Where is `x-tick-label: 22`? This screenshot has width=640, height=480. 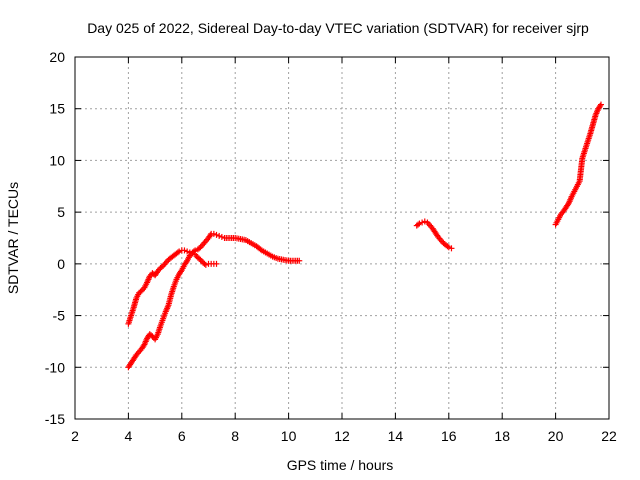
x-tick-label: 22 is located at coordinates (609, 436).